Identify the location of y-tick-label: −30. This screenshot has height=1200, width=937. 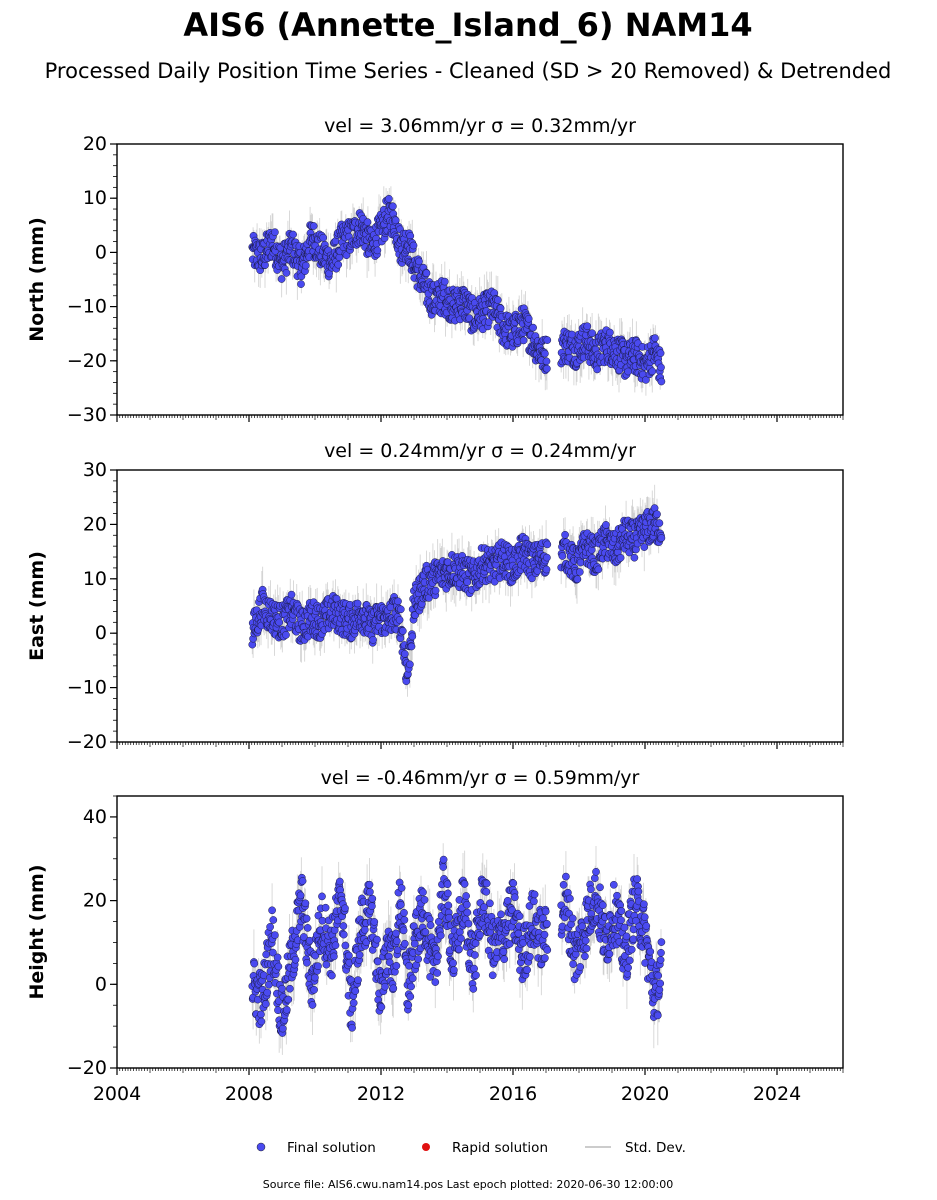
(87, 415).